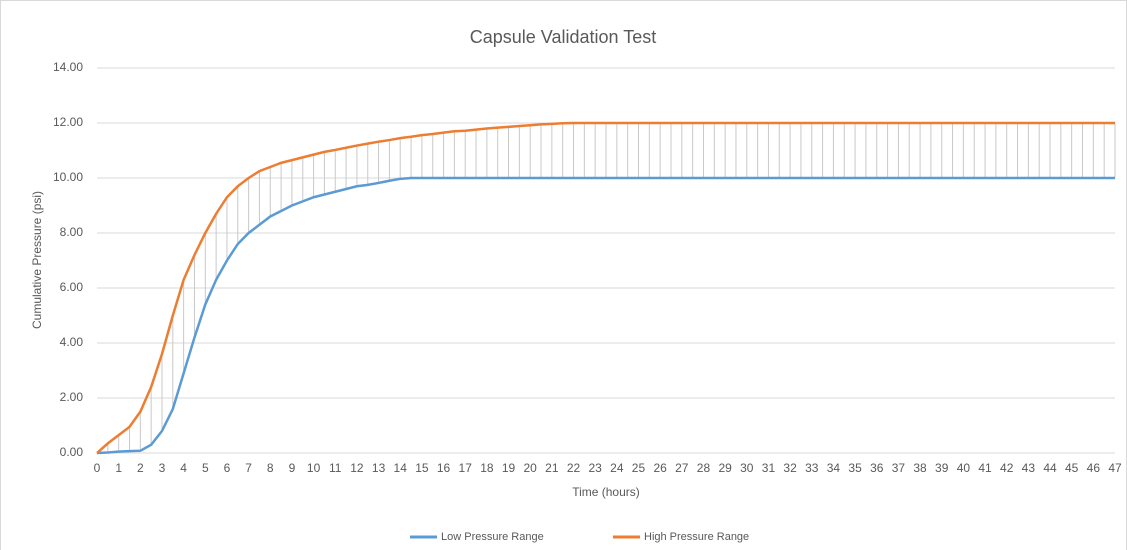 The image size is (1127, 550). Describe the element at coordinates (606, 492) in the screenshot. I see `x-axis-label: Time (hours)` at that location.